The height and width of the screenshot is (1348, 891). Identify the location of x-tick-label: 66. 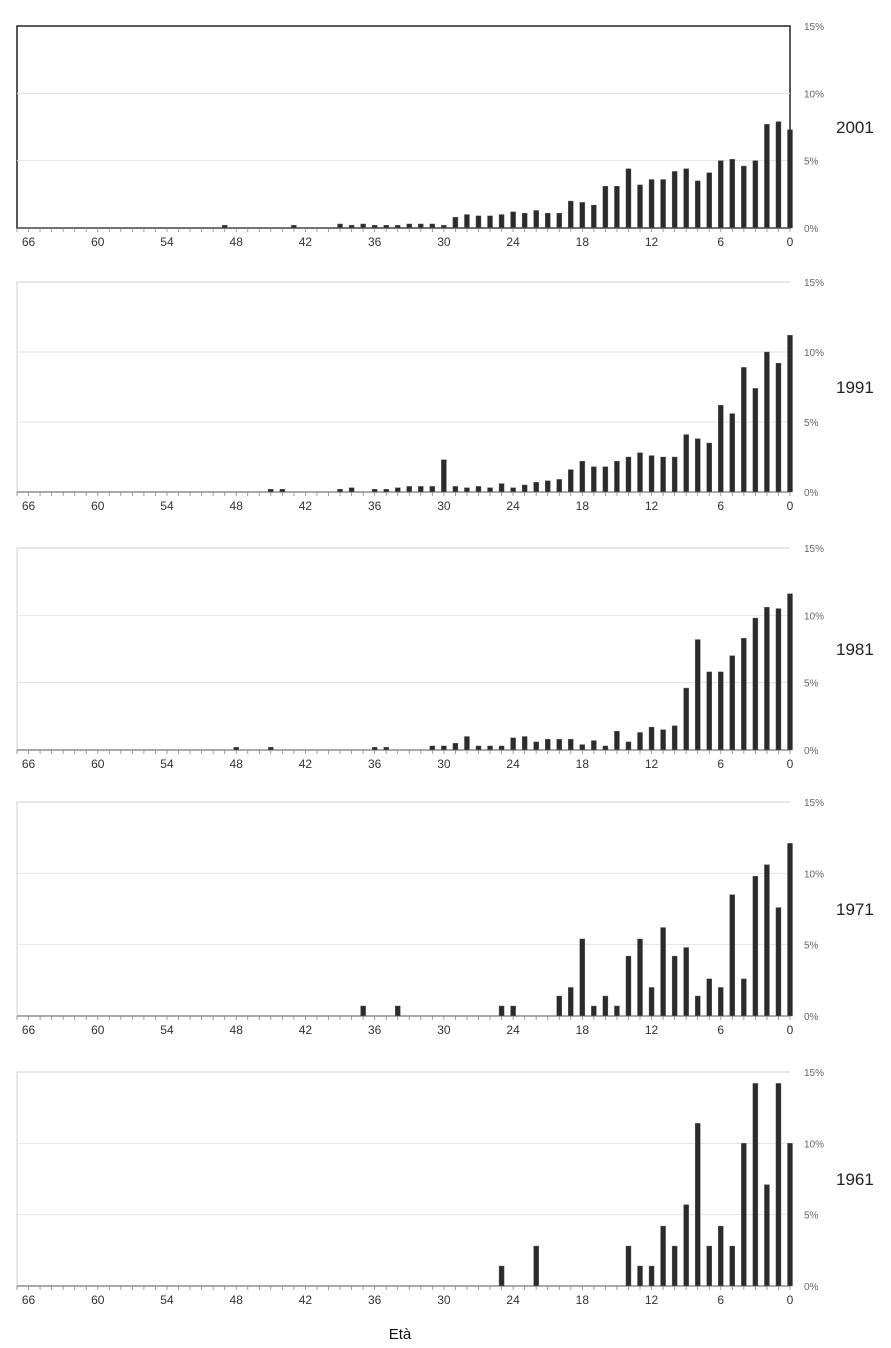
(29, 1300).